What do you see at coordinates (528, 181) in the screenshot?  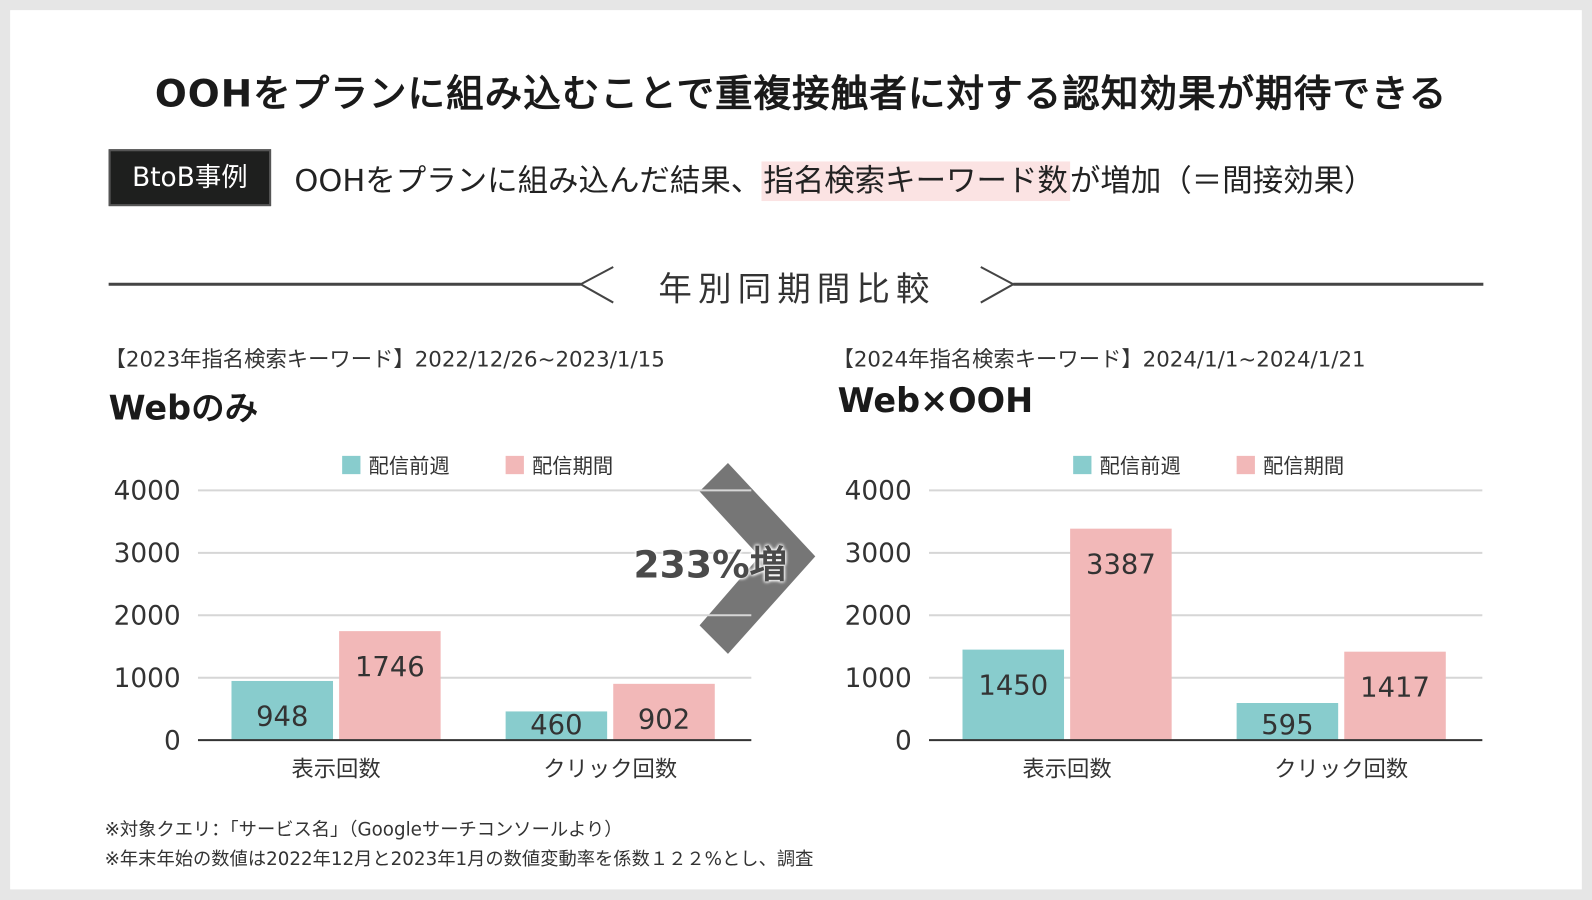 I see `subtitle-pre: OOHをプランに組み込んだ結果、` at bounding box center [528, 181].